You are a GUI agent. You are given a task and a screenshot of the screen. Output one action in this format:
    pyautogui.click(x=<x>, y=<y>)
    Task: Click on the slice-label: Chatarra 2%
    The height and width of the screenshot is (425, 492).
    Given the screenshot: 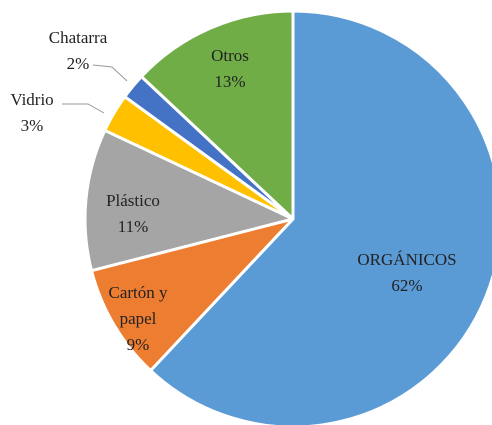 What is the action you would take?
    pyautogui.click(x=78, y=51)
    